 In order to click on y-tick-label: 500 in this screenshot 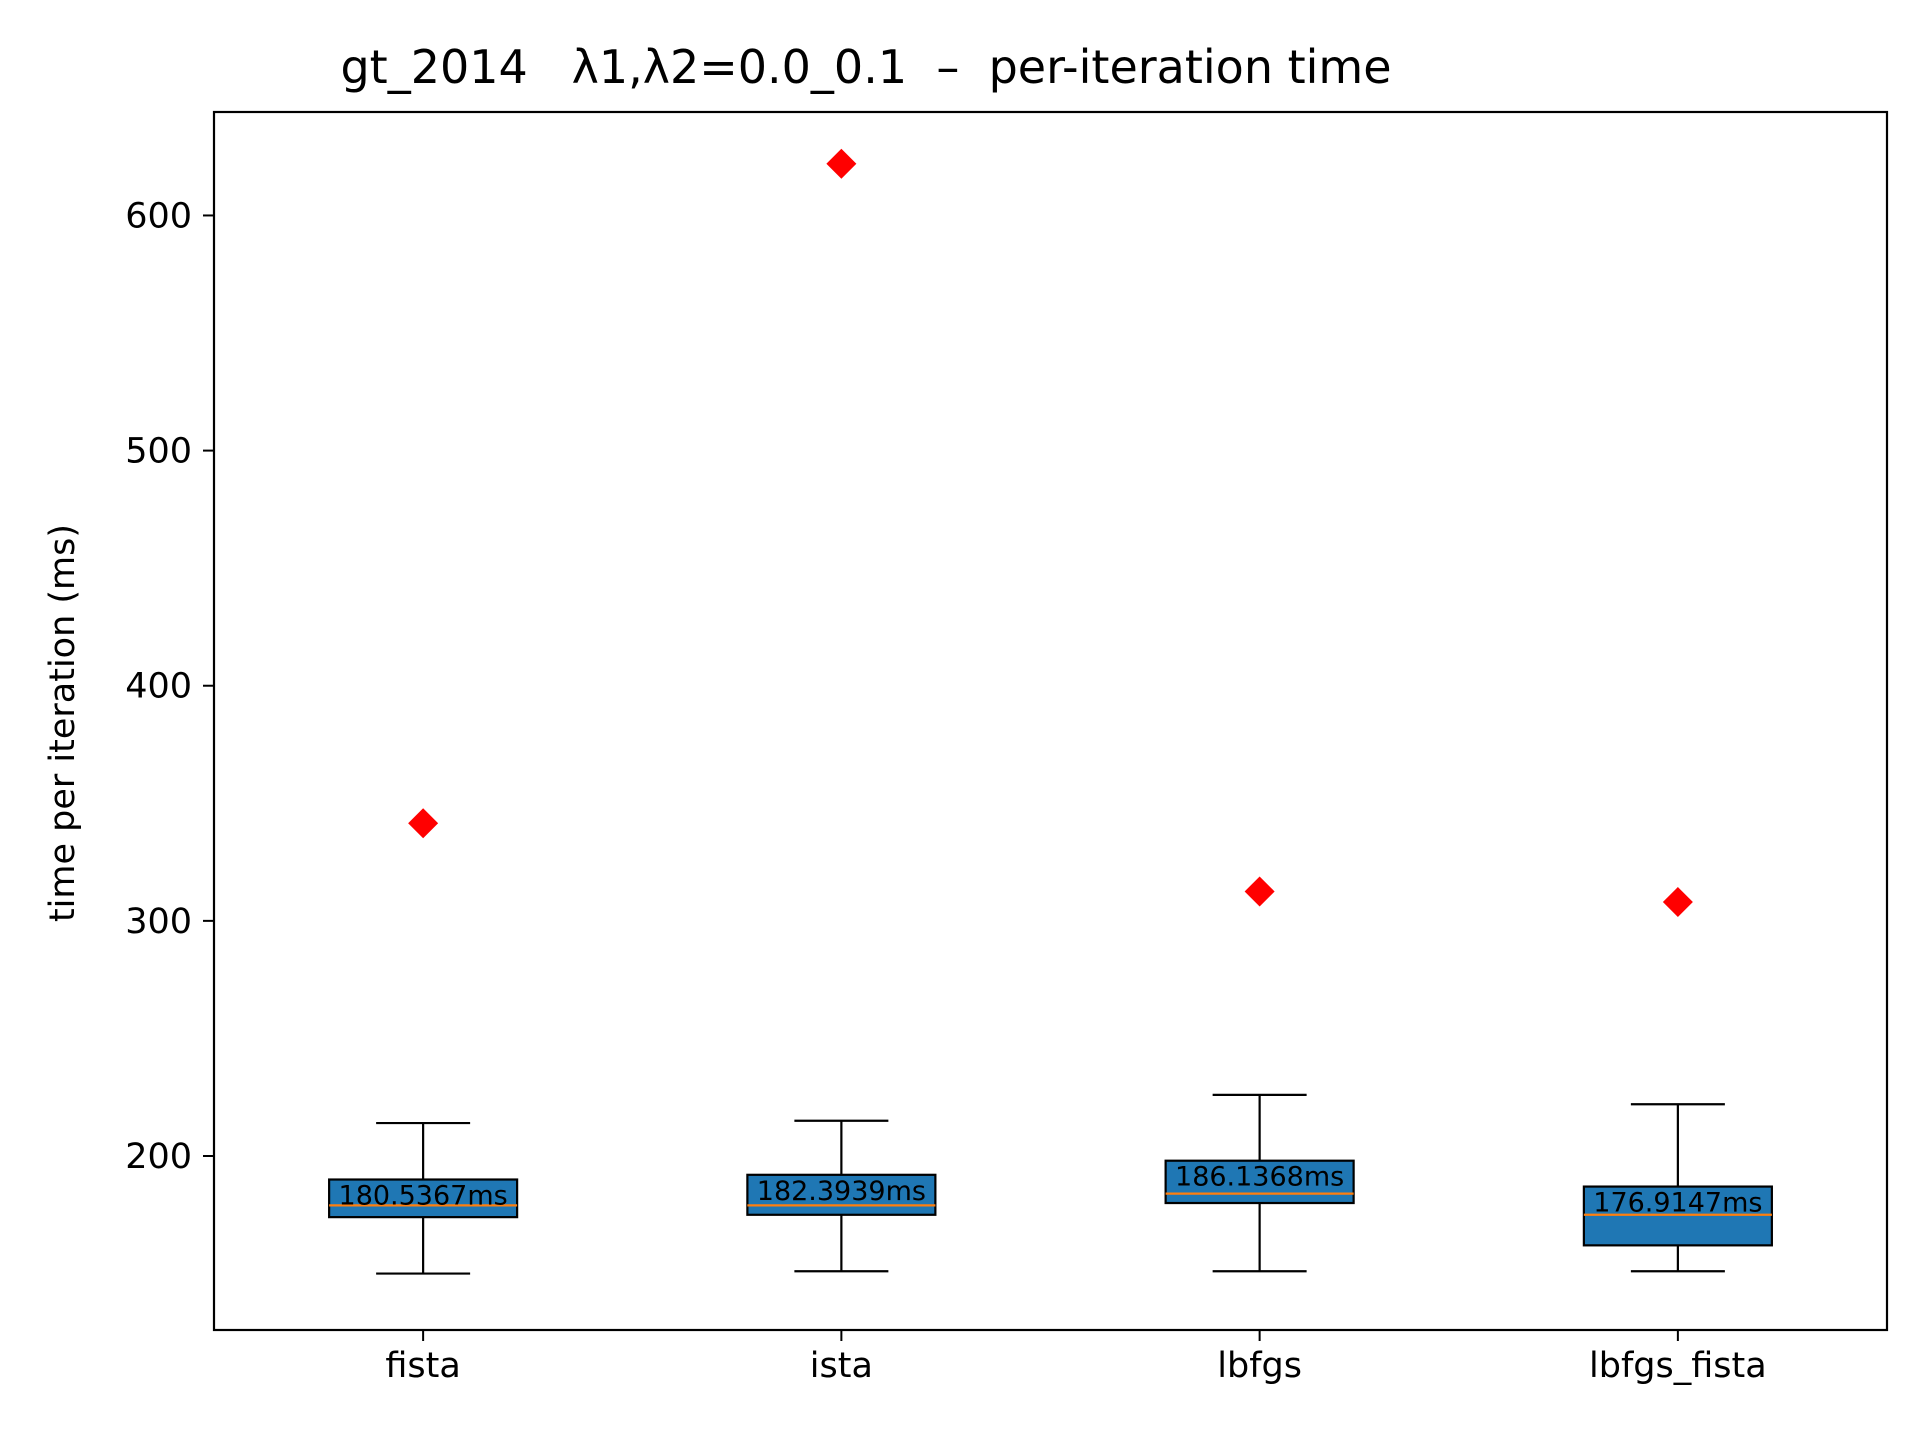, I will do `click(158, 452)`.